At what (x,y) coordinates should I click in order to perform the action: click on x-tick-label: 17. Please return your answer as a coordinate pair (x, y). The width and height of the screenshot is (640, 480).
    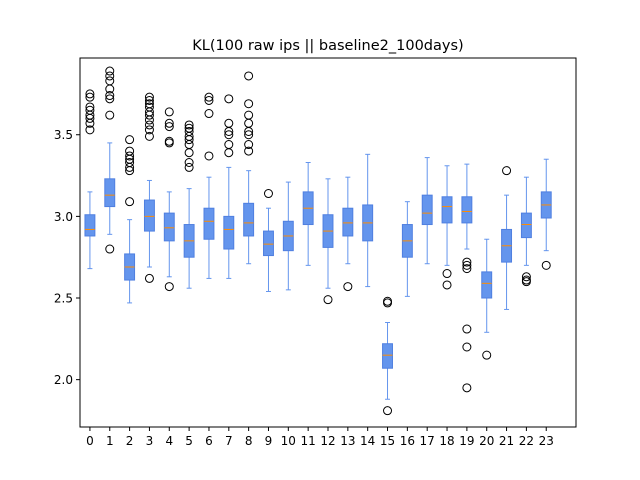
    Looking at the image, I should click on (427, 441).